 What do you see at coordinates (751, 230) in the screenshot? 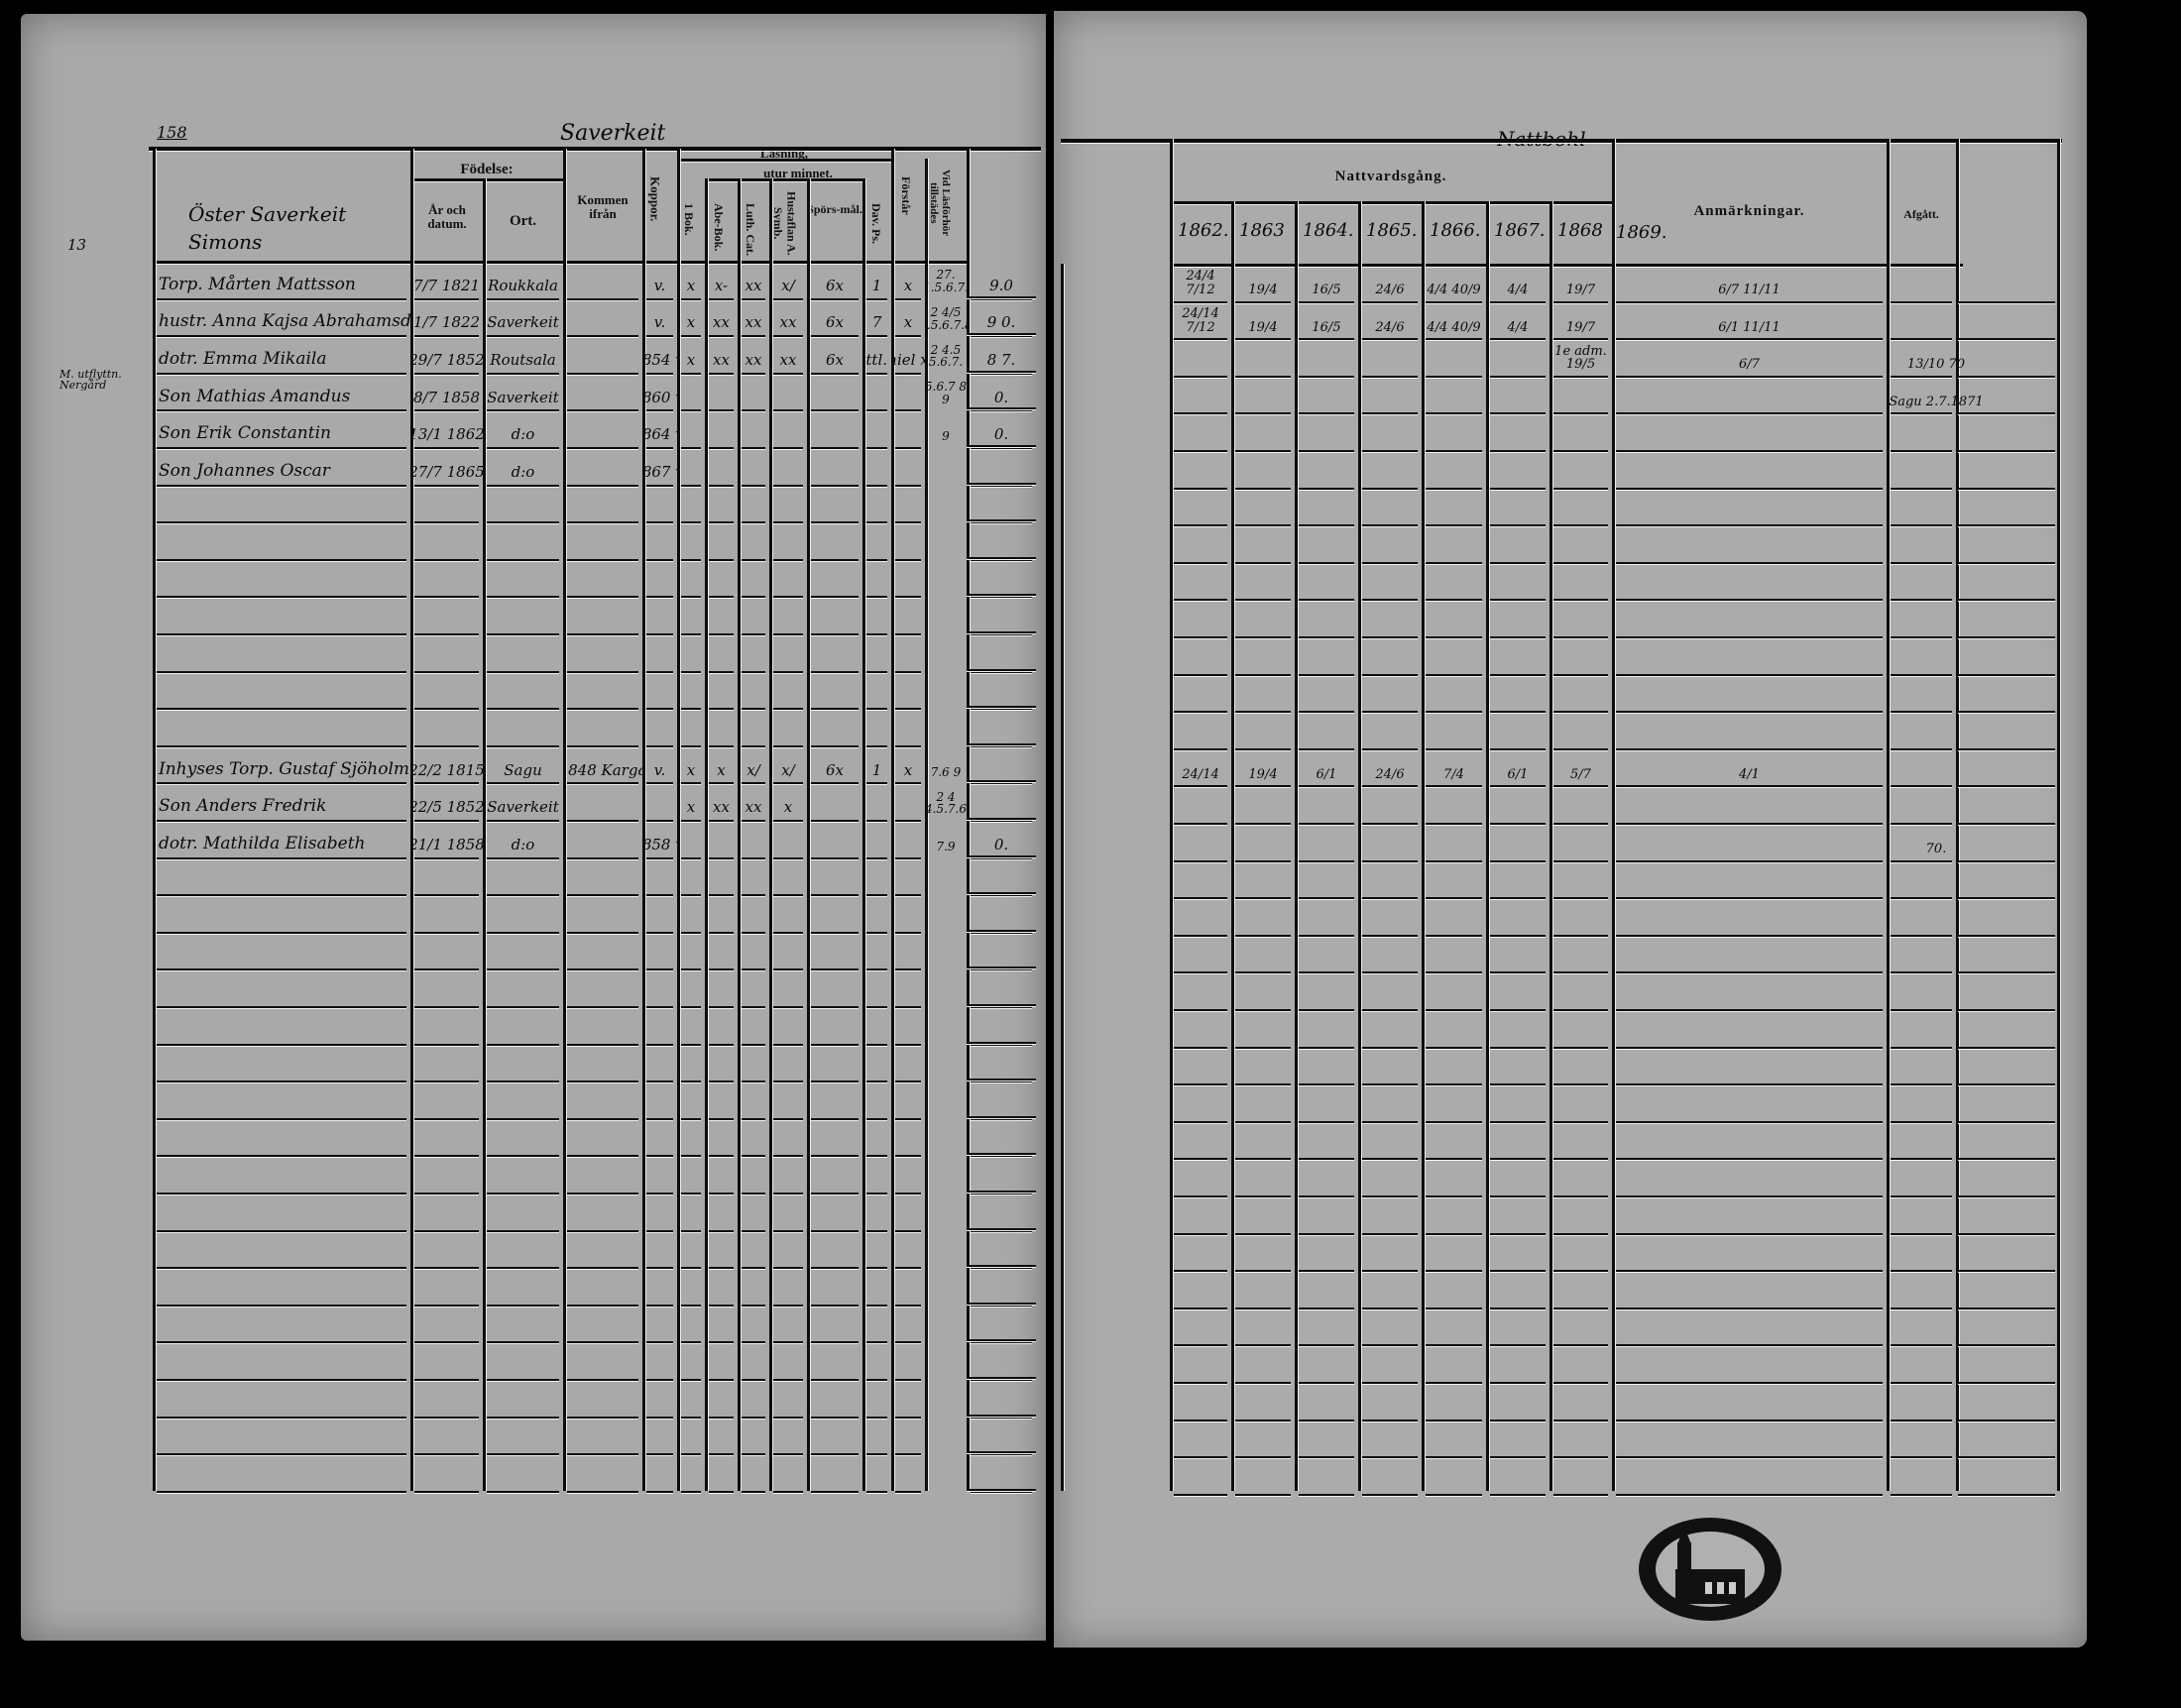
I see `header-luth-cat: Luth. Cat.` at bounding box center [751, 230].